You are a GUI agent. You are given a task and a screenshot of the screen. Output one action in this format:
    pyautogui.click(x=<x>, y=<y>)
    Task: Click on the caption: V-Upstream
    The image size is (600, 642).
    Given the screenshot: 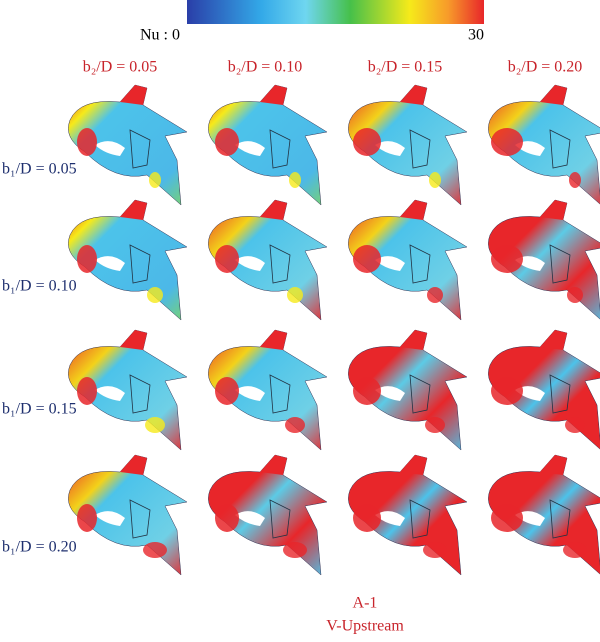 What is the action you would take?
    pyautogui.click(x=365, y=626)
    